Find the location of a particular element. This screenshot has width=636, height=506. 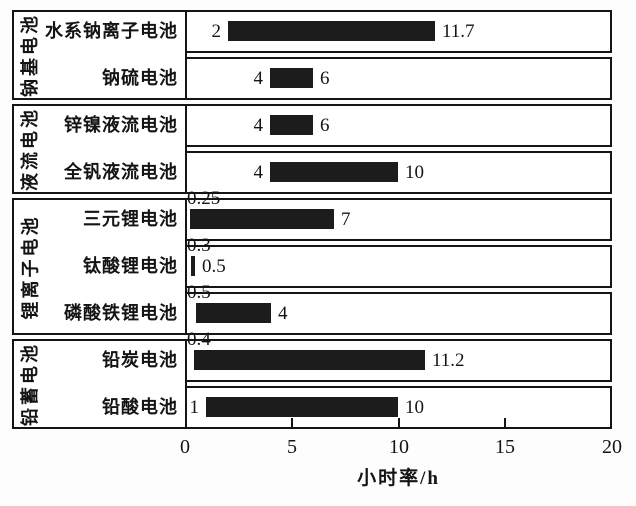

group-box: 铅蓄电池 is located at coordinates (99, 384).